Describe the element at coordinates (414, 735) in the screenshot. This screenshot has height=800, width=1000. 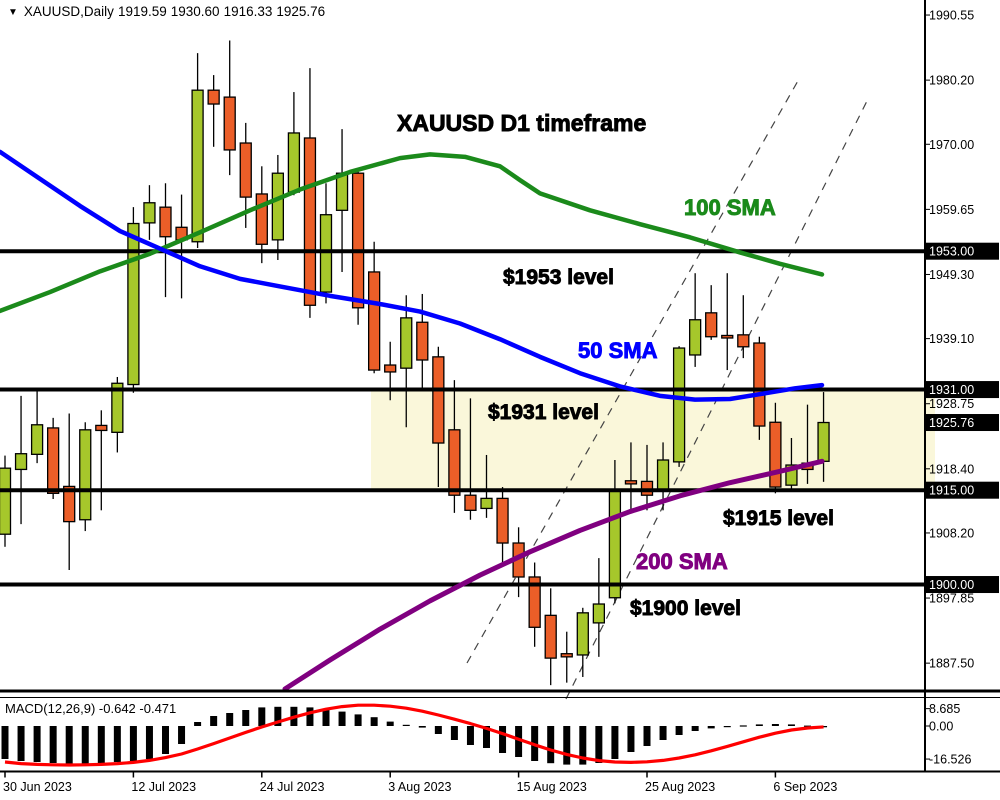
I see `macd-signal-line` at that location.